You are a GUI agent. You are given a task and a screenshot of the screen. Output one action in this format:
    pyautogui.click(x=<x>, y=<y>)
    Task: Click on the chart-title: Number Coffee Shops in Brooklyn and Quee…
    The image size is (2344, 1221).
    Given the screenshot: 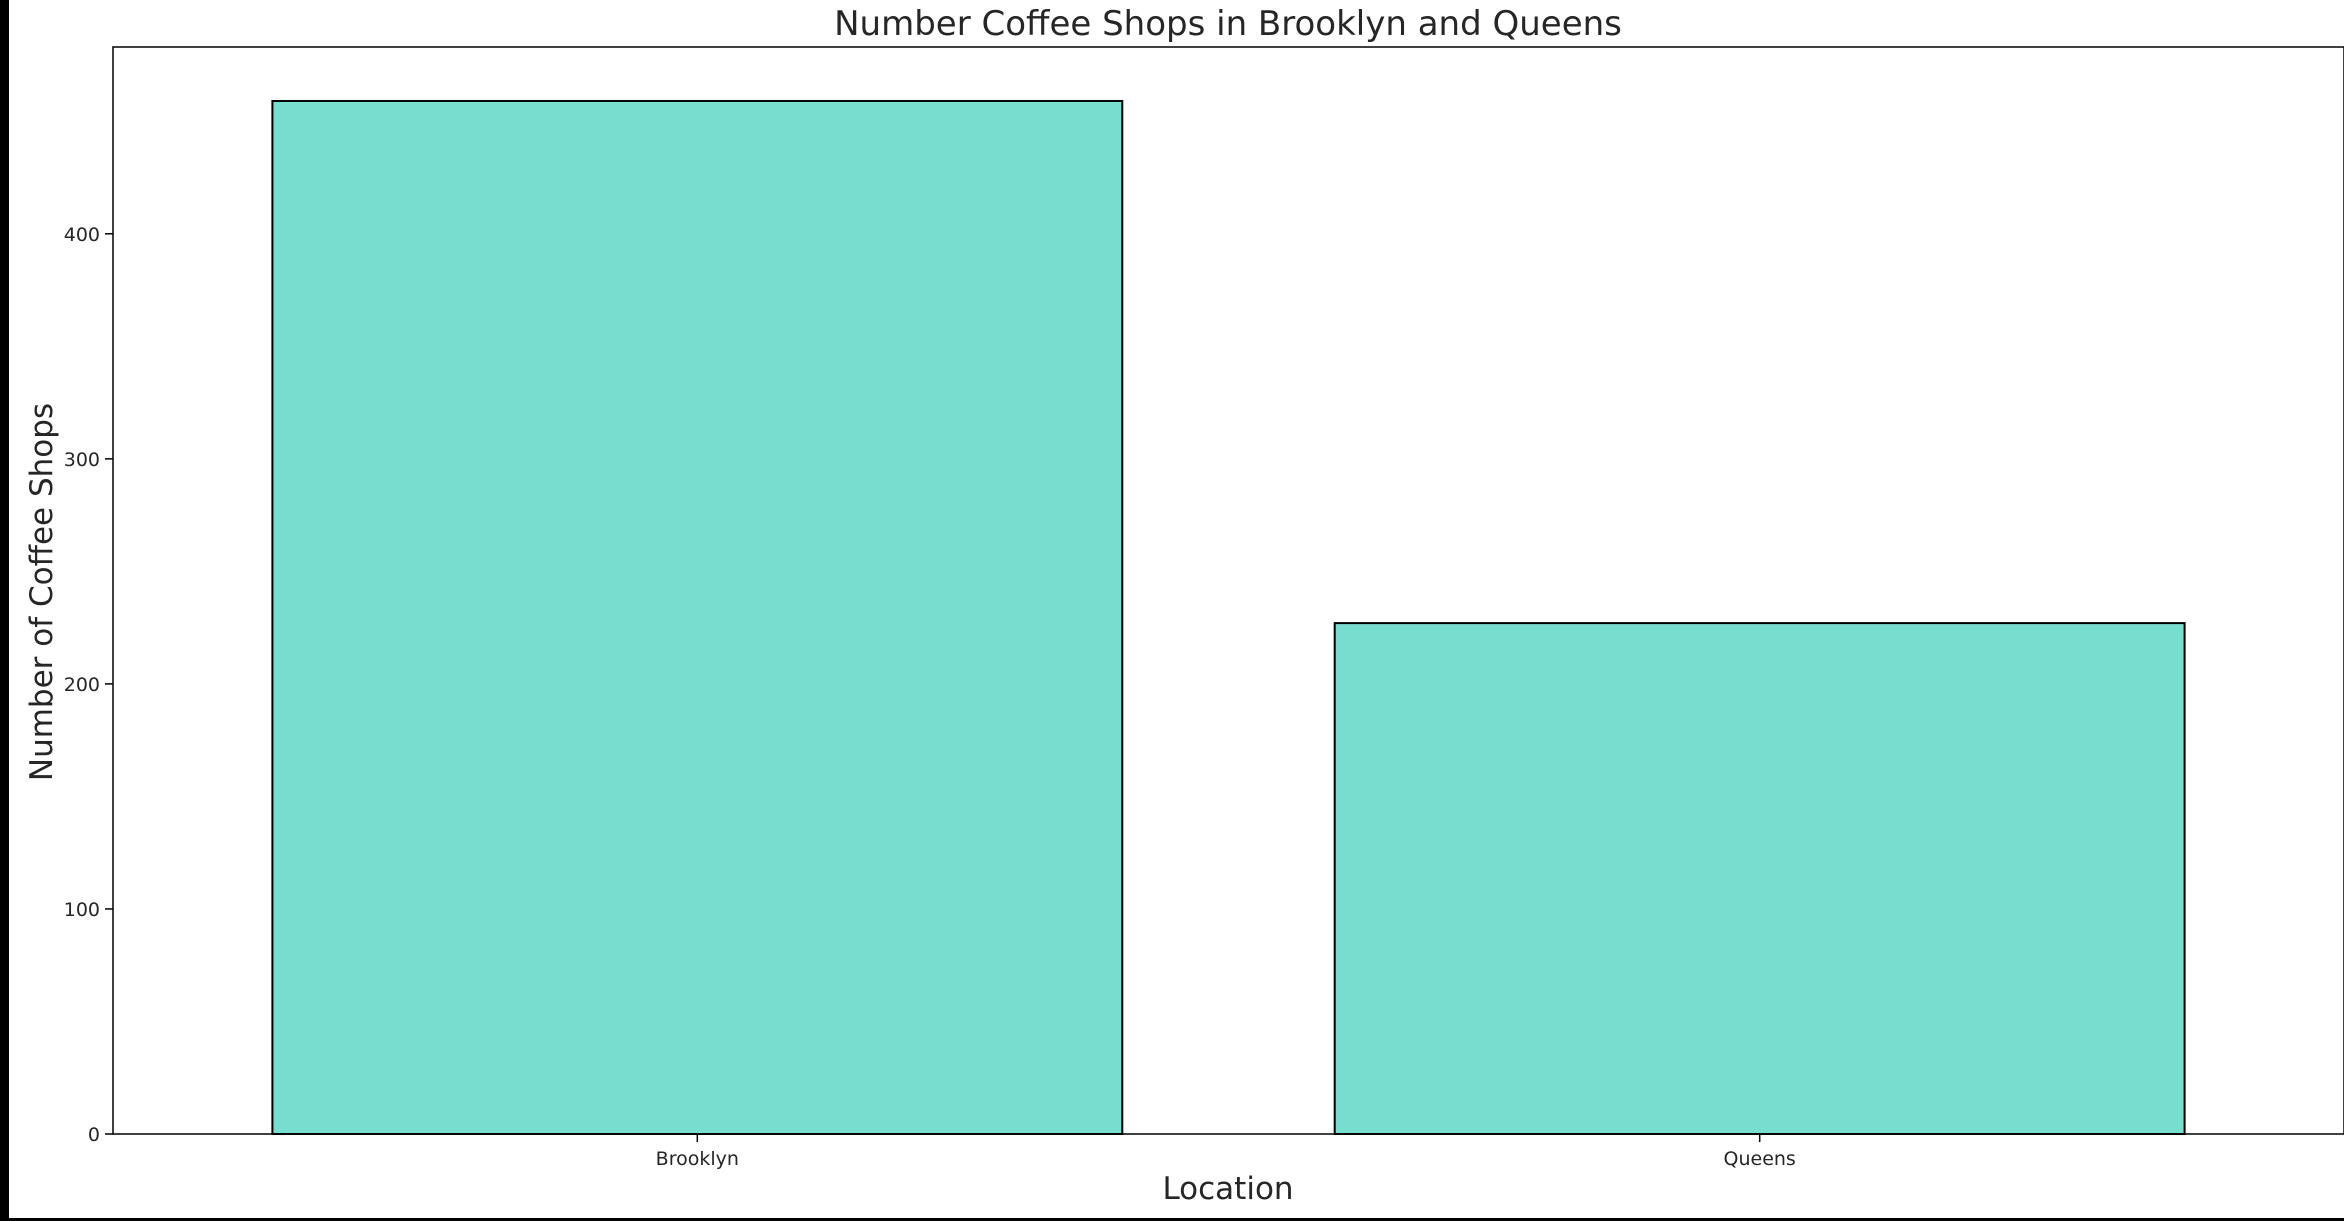 What is the action you would take?
    pyautogui.click(x=1228, y=24)
    